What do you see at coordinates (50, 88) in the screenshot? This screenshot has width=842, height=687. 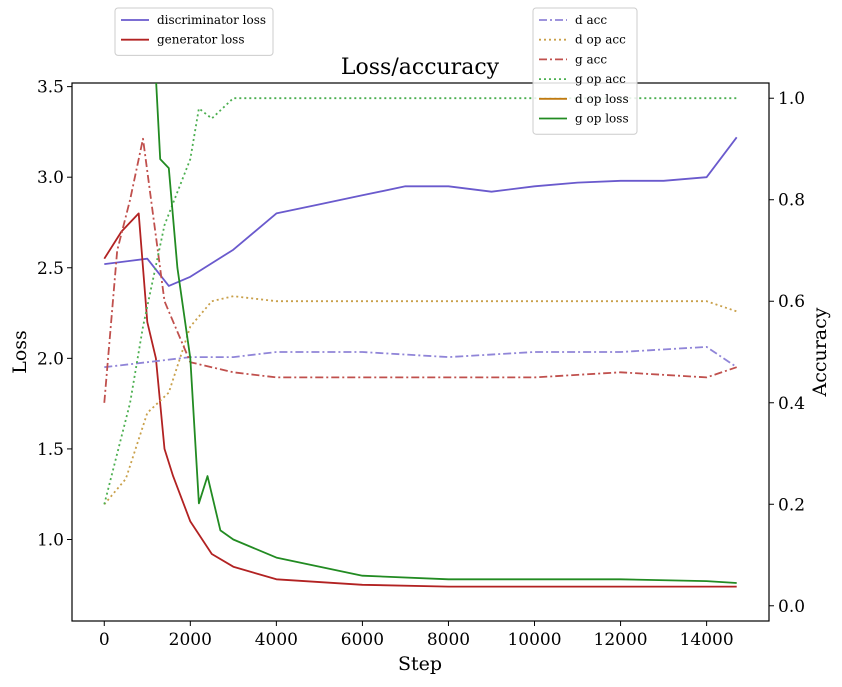 I see `y-left-tick-label: 3.5` at bounding box center [50, 88].